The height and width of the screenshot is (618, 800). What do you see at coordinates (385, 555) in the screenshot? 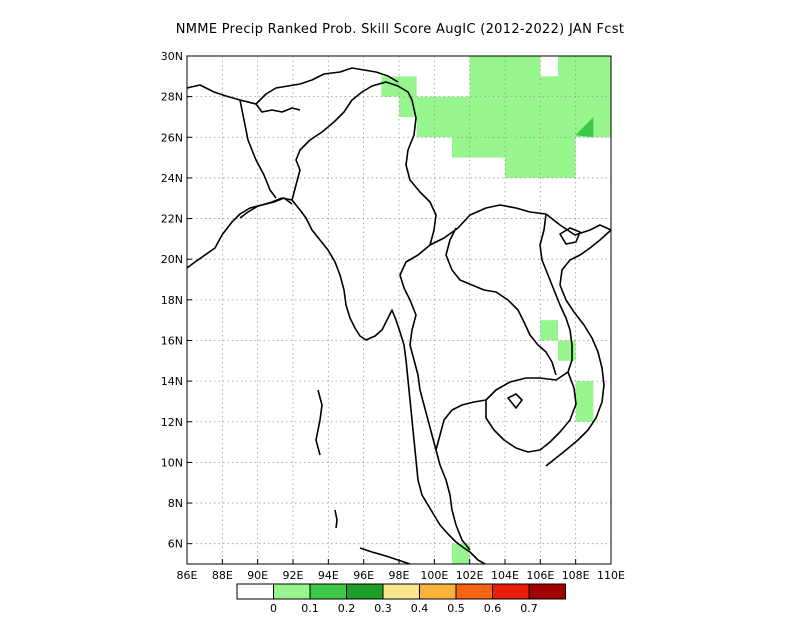
I see `sumatra-tip` at bounding box center [385, 555].